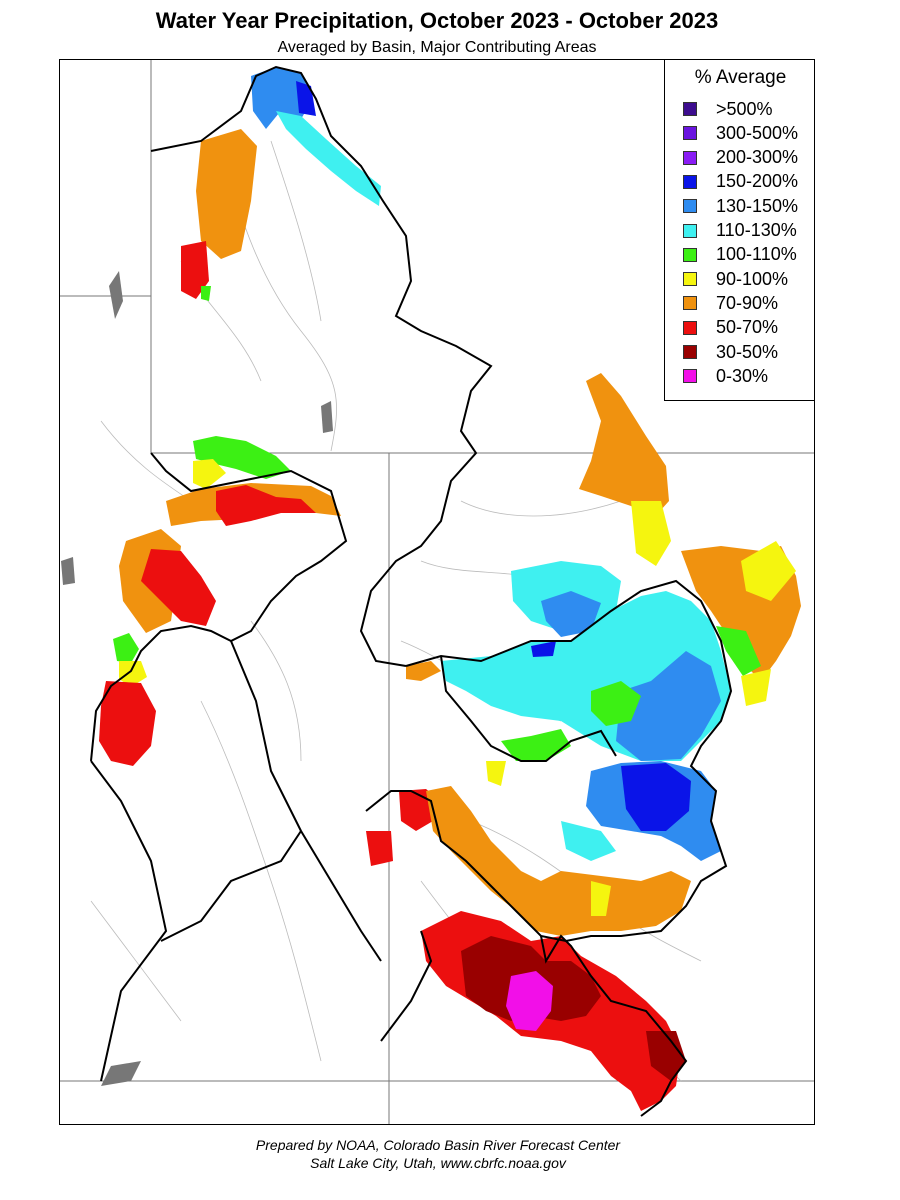 This screenshot has height=1200, width=900. I want to click on legend-label: 50-70%, so click(747, 327).